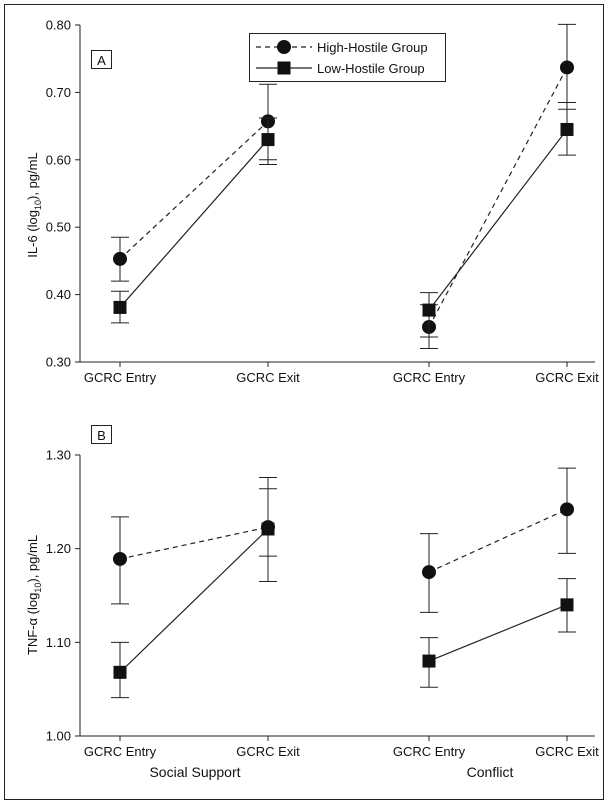  I want to click on panel-b-label: B, so click(101, 435).